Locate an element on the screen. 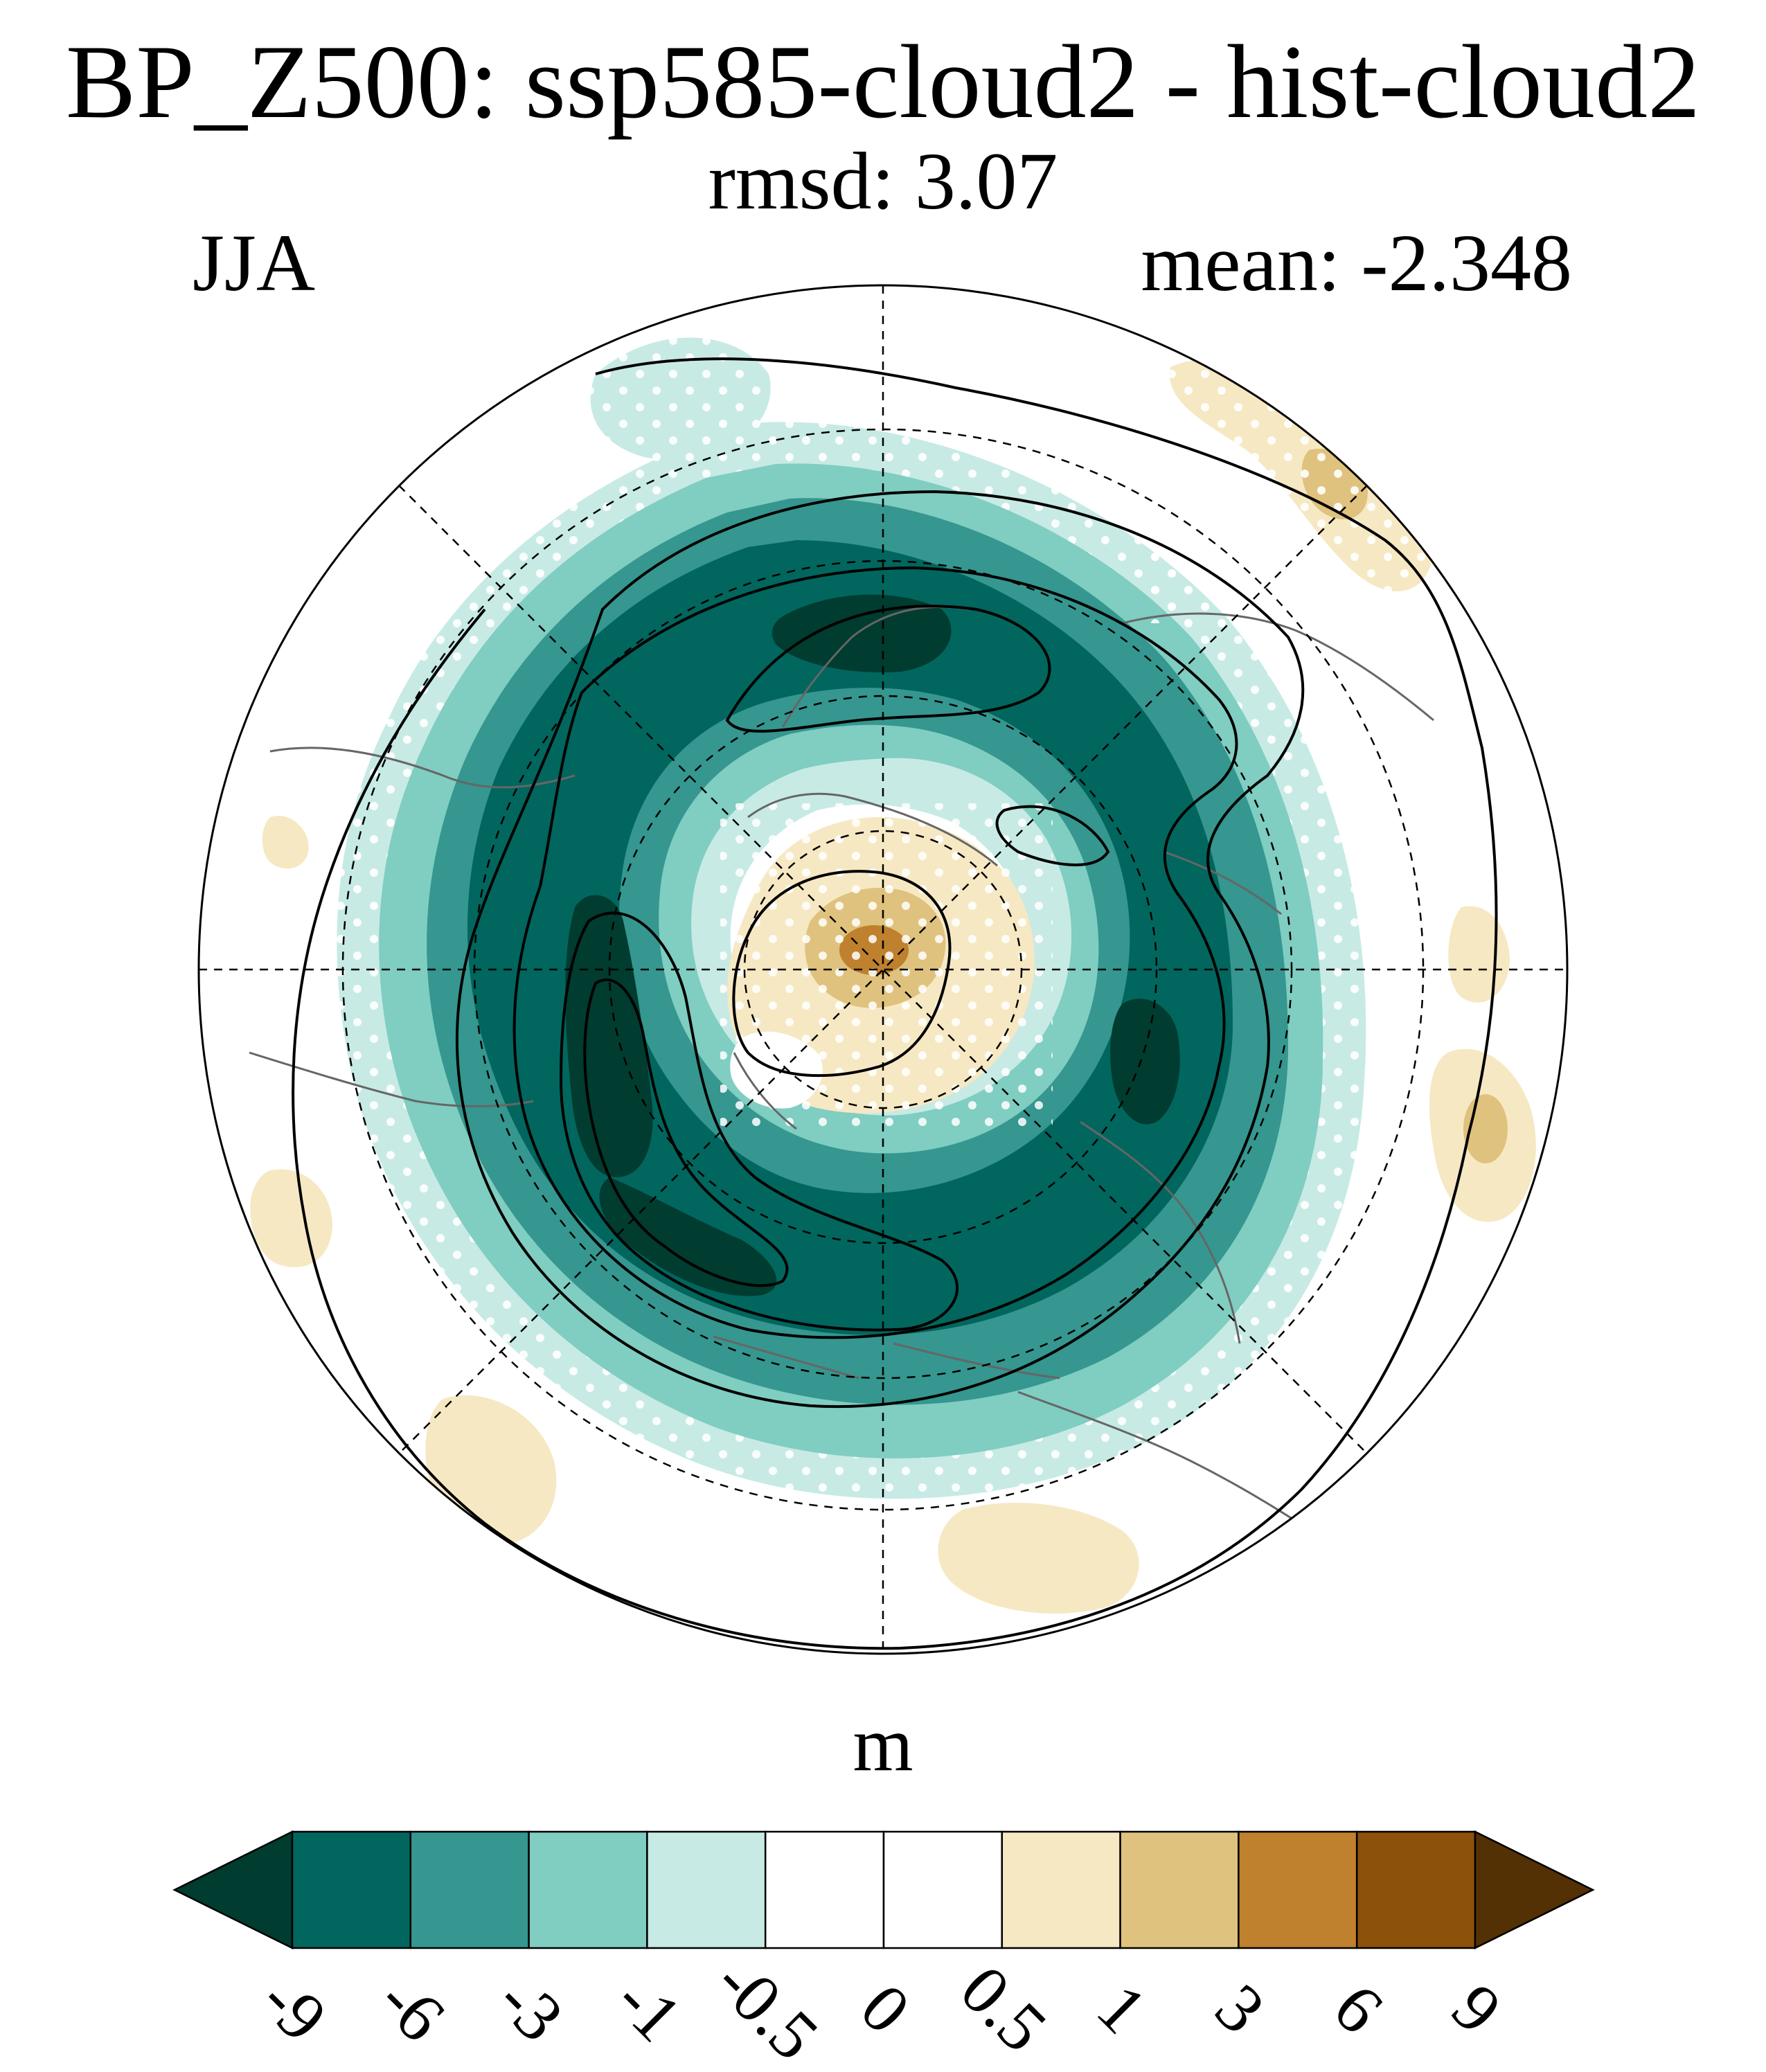  colorbar-tick-label: -1 is located at coordinates (648, 2008).